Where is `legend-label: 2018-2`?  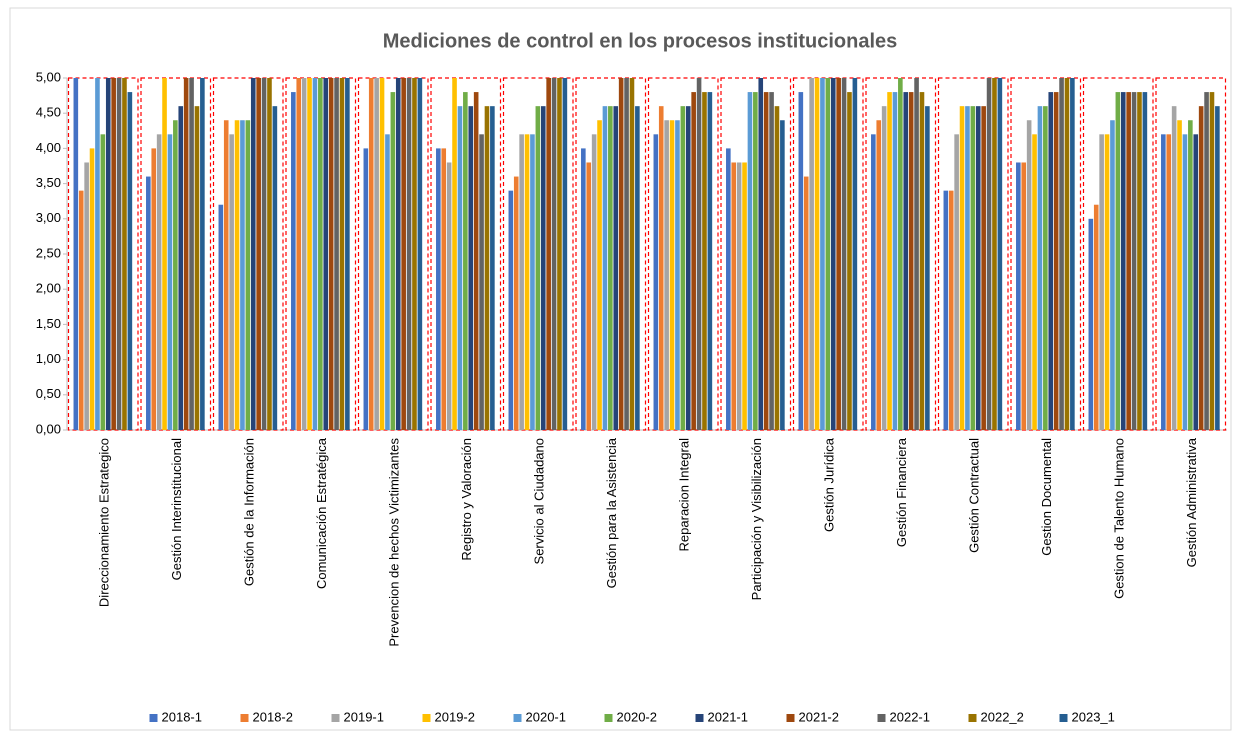 legend-label: 2018-2 is located at coordinates (273, 716).